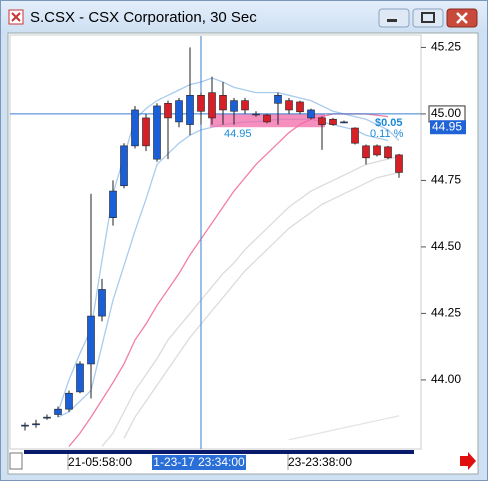  What do you see at coordinates (143, 17) in the screenshot?
I see `window-title: S.CSX - CSX Corporation, 30 Sec` at bounding box center [143, 17].